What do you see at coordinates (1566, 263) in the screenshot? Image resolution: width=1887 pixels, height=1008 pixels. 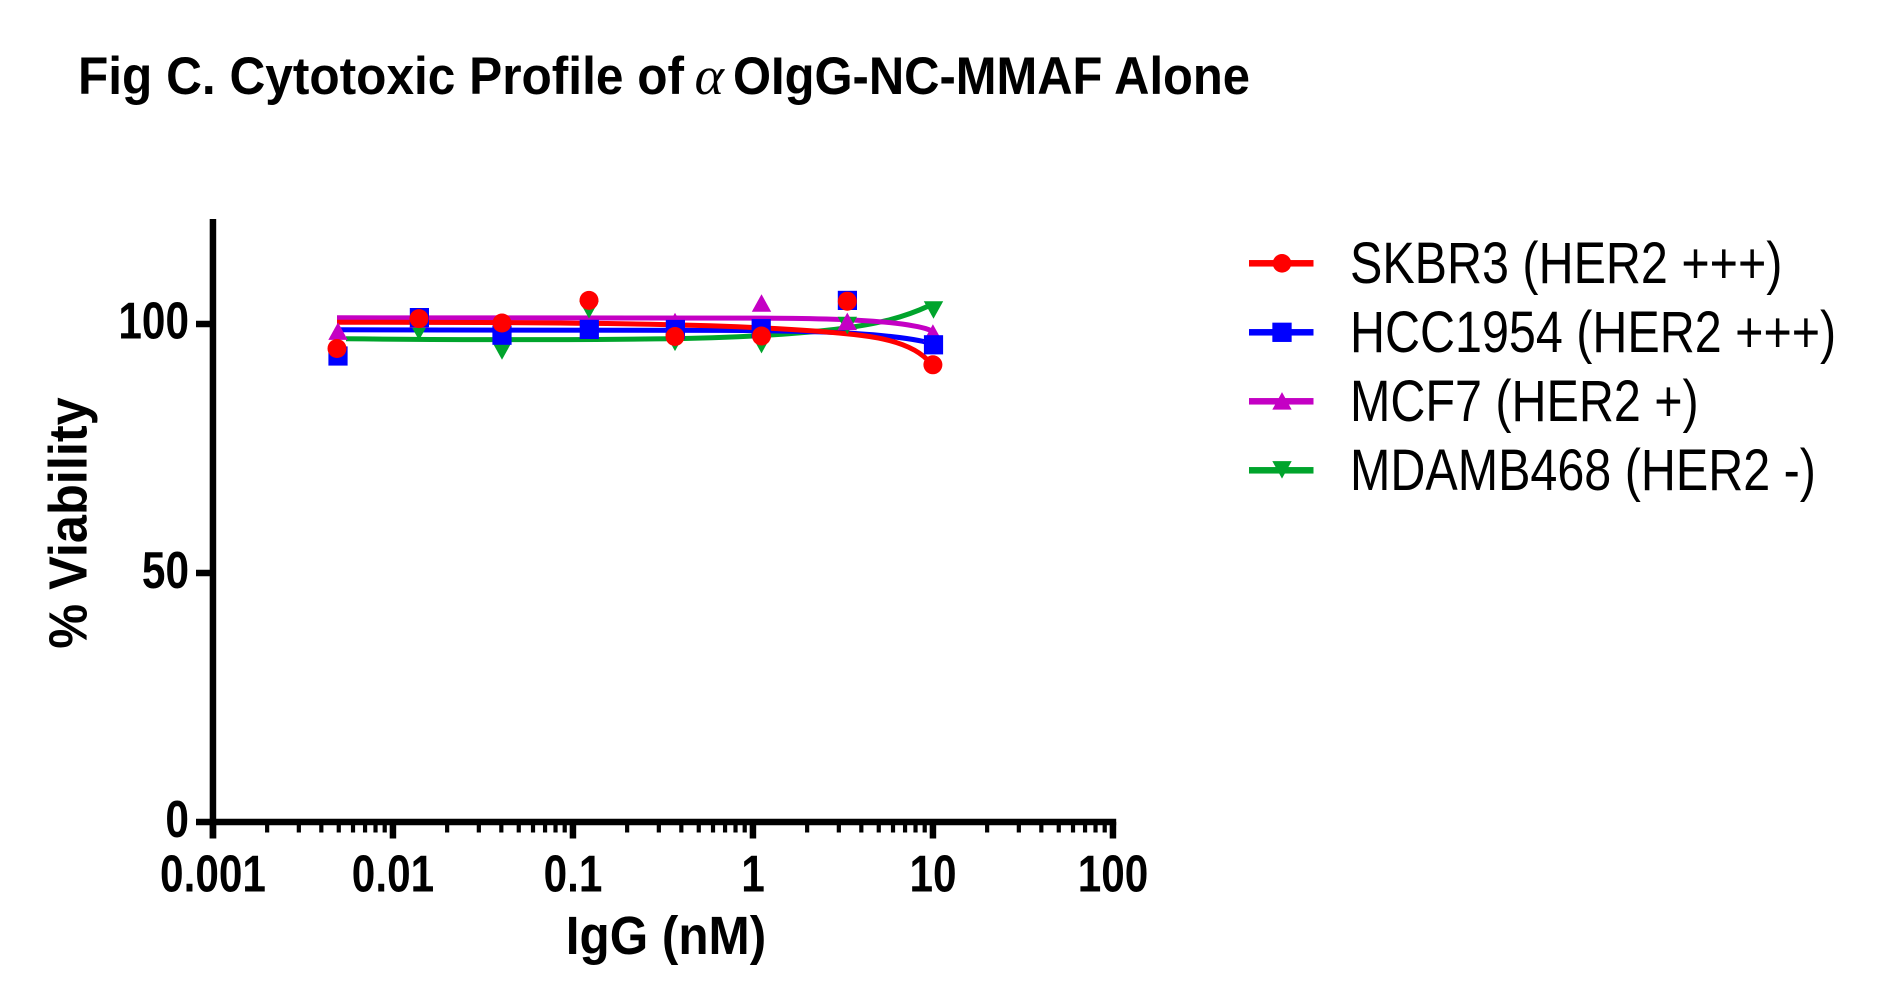 I see `svg-text: SKBR3 (HER2 +++)` at bounding box center [1566, 263].